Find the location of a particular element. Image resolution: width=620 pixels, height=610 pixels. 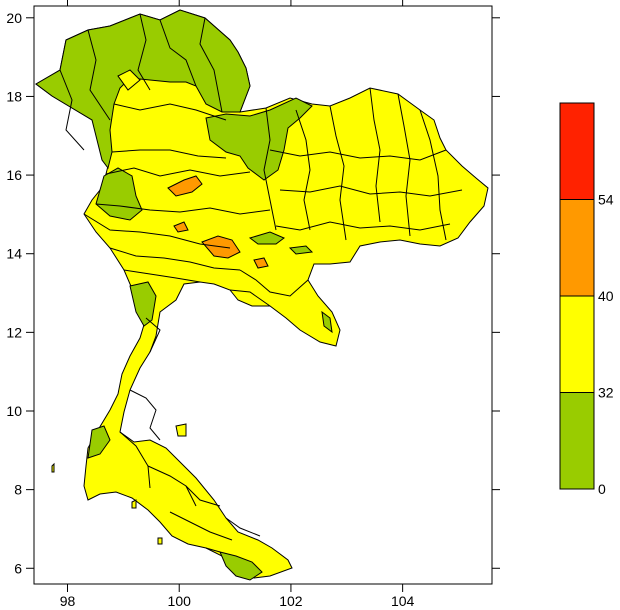

legend-label: 54 is located at coordinates (606, 200).